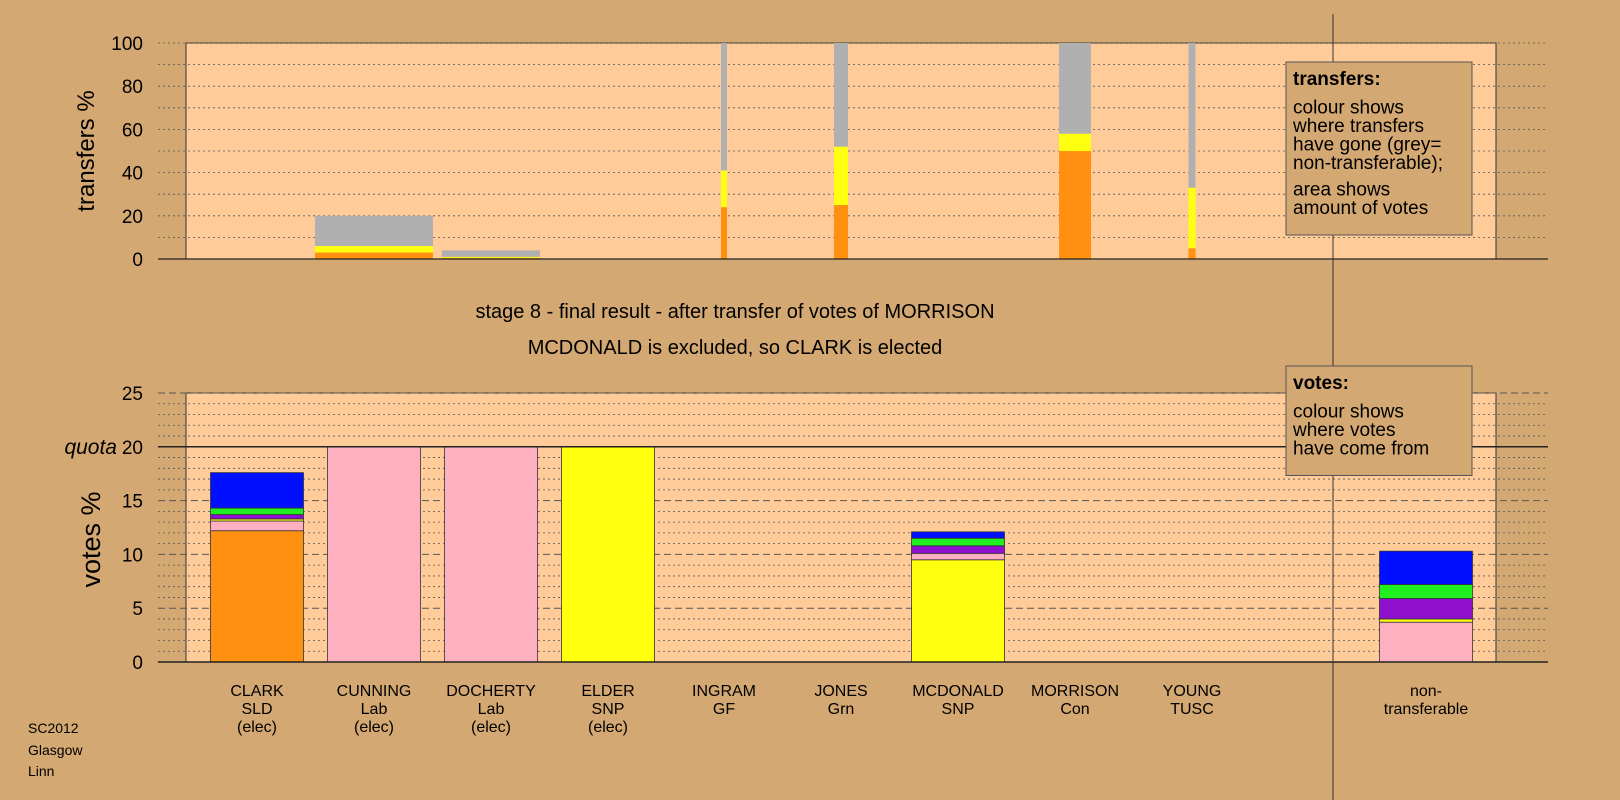 This screenshot has width=1620, height=800. What do you see at coordinates (1426, 591) in the screenshot?
I see `vote-bar-non-transferable-grn` at bounding box center [1426, 591].